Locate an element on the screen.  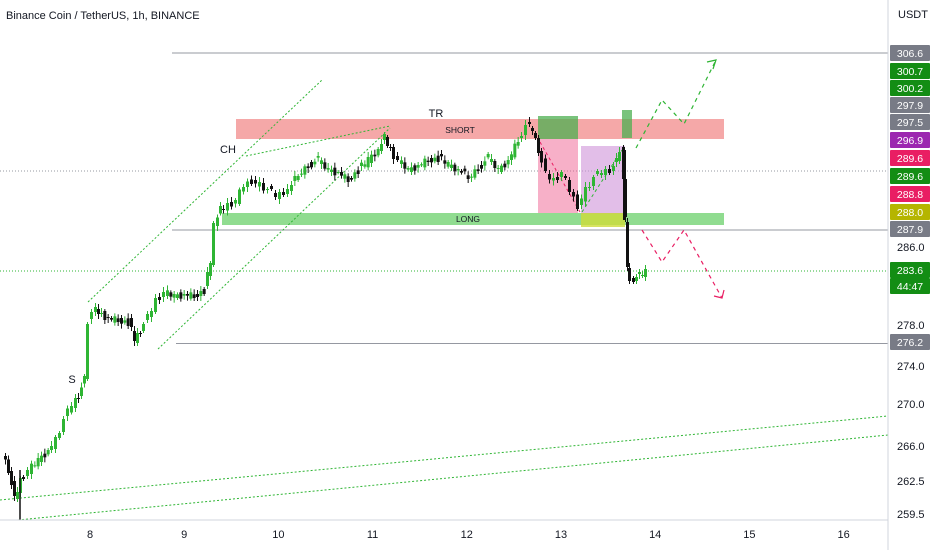
x-tick-label: 15 is located at coordinates (749, 535).